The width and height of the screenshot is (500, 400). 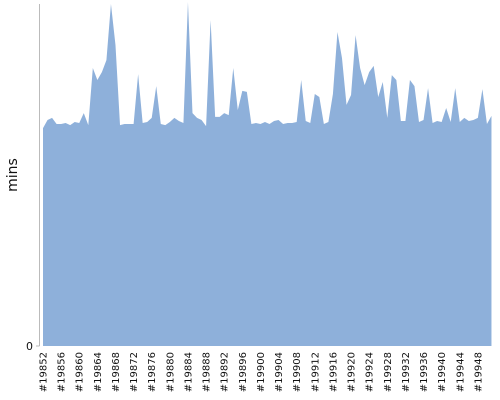 What do you see at coordinates (134, 372) in the screenshot?
I see `x-tick-label: #19872` at bounding box center [134, 372].